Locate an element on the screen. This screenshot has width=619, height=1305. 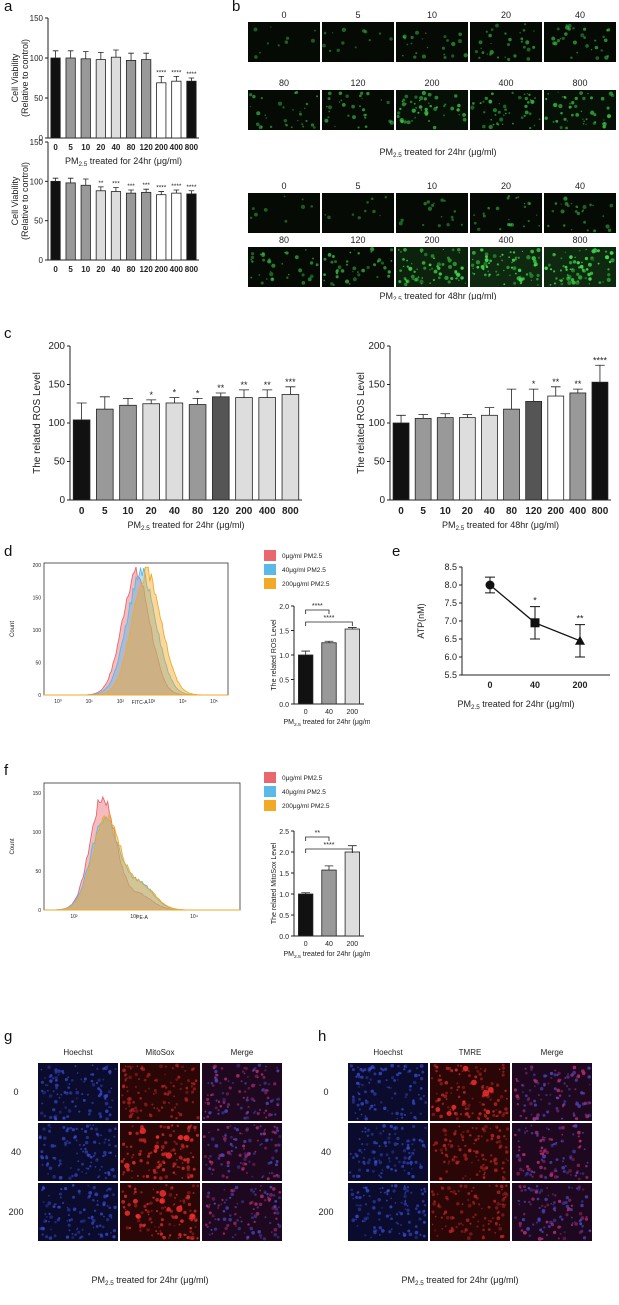
x-tick-label: 80 is located at coordinates (198, 511).